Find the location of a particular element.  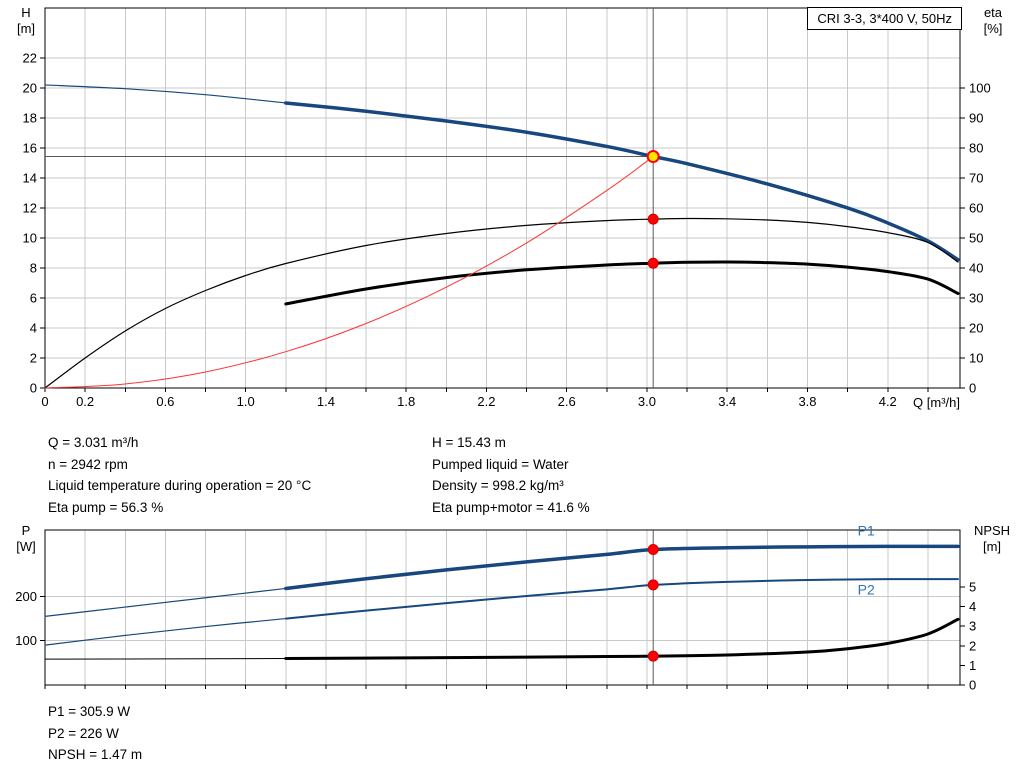

p-axis-title-unit: [W] is located at coordinates (26, 546).